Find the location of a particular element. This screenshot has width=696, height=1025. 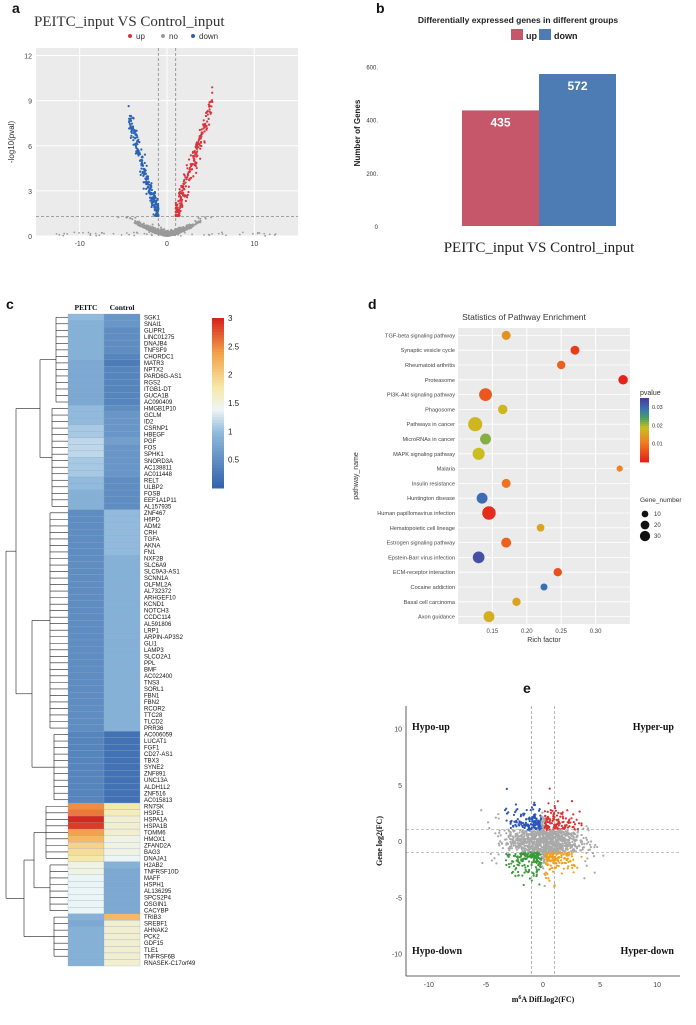

pathway-label: Rheumatoid arthritis is located at coordinates (430, 366).